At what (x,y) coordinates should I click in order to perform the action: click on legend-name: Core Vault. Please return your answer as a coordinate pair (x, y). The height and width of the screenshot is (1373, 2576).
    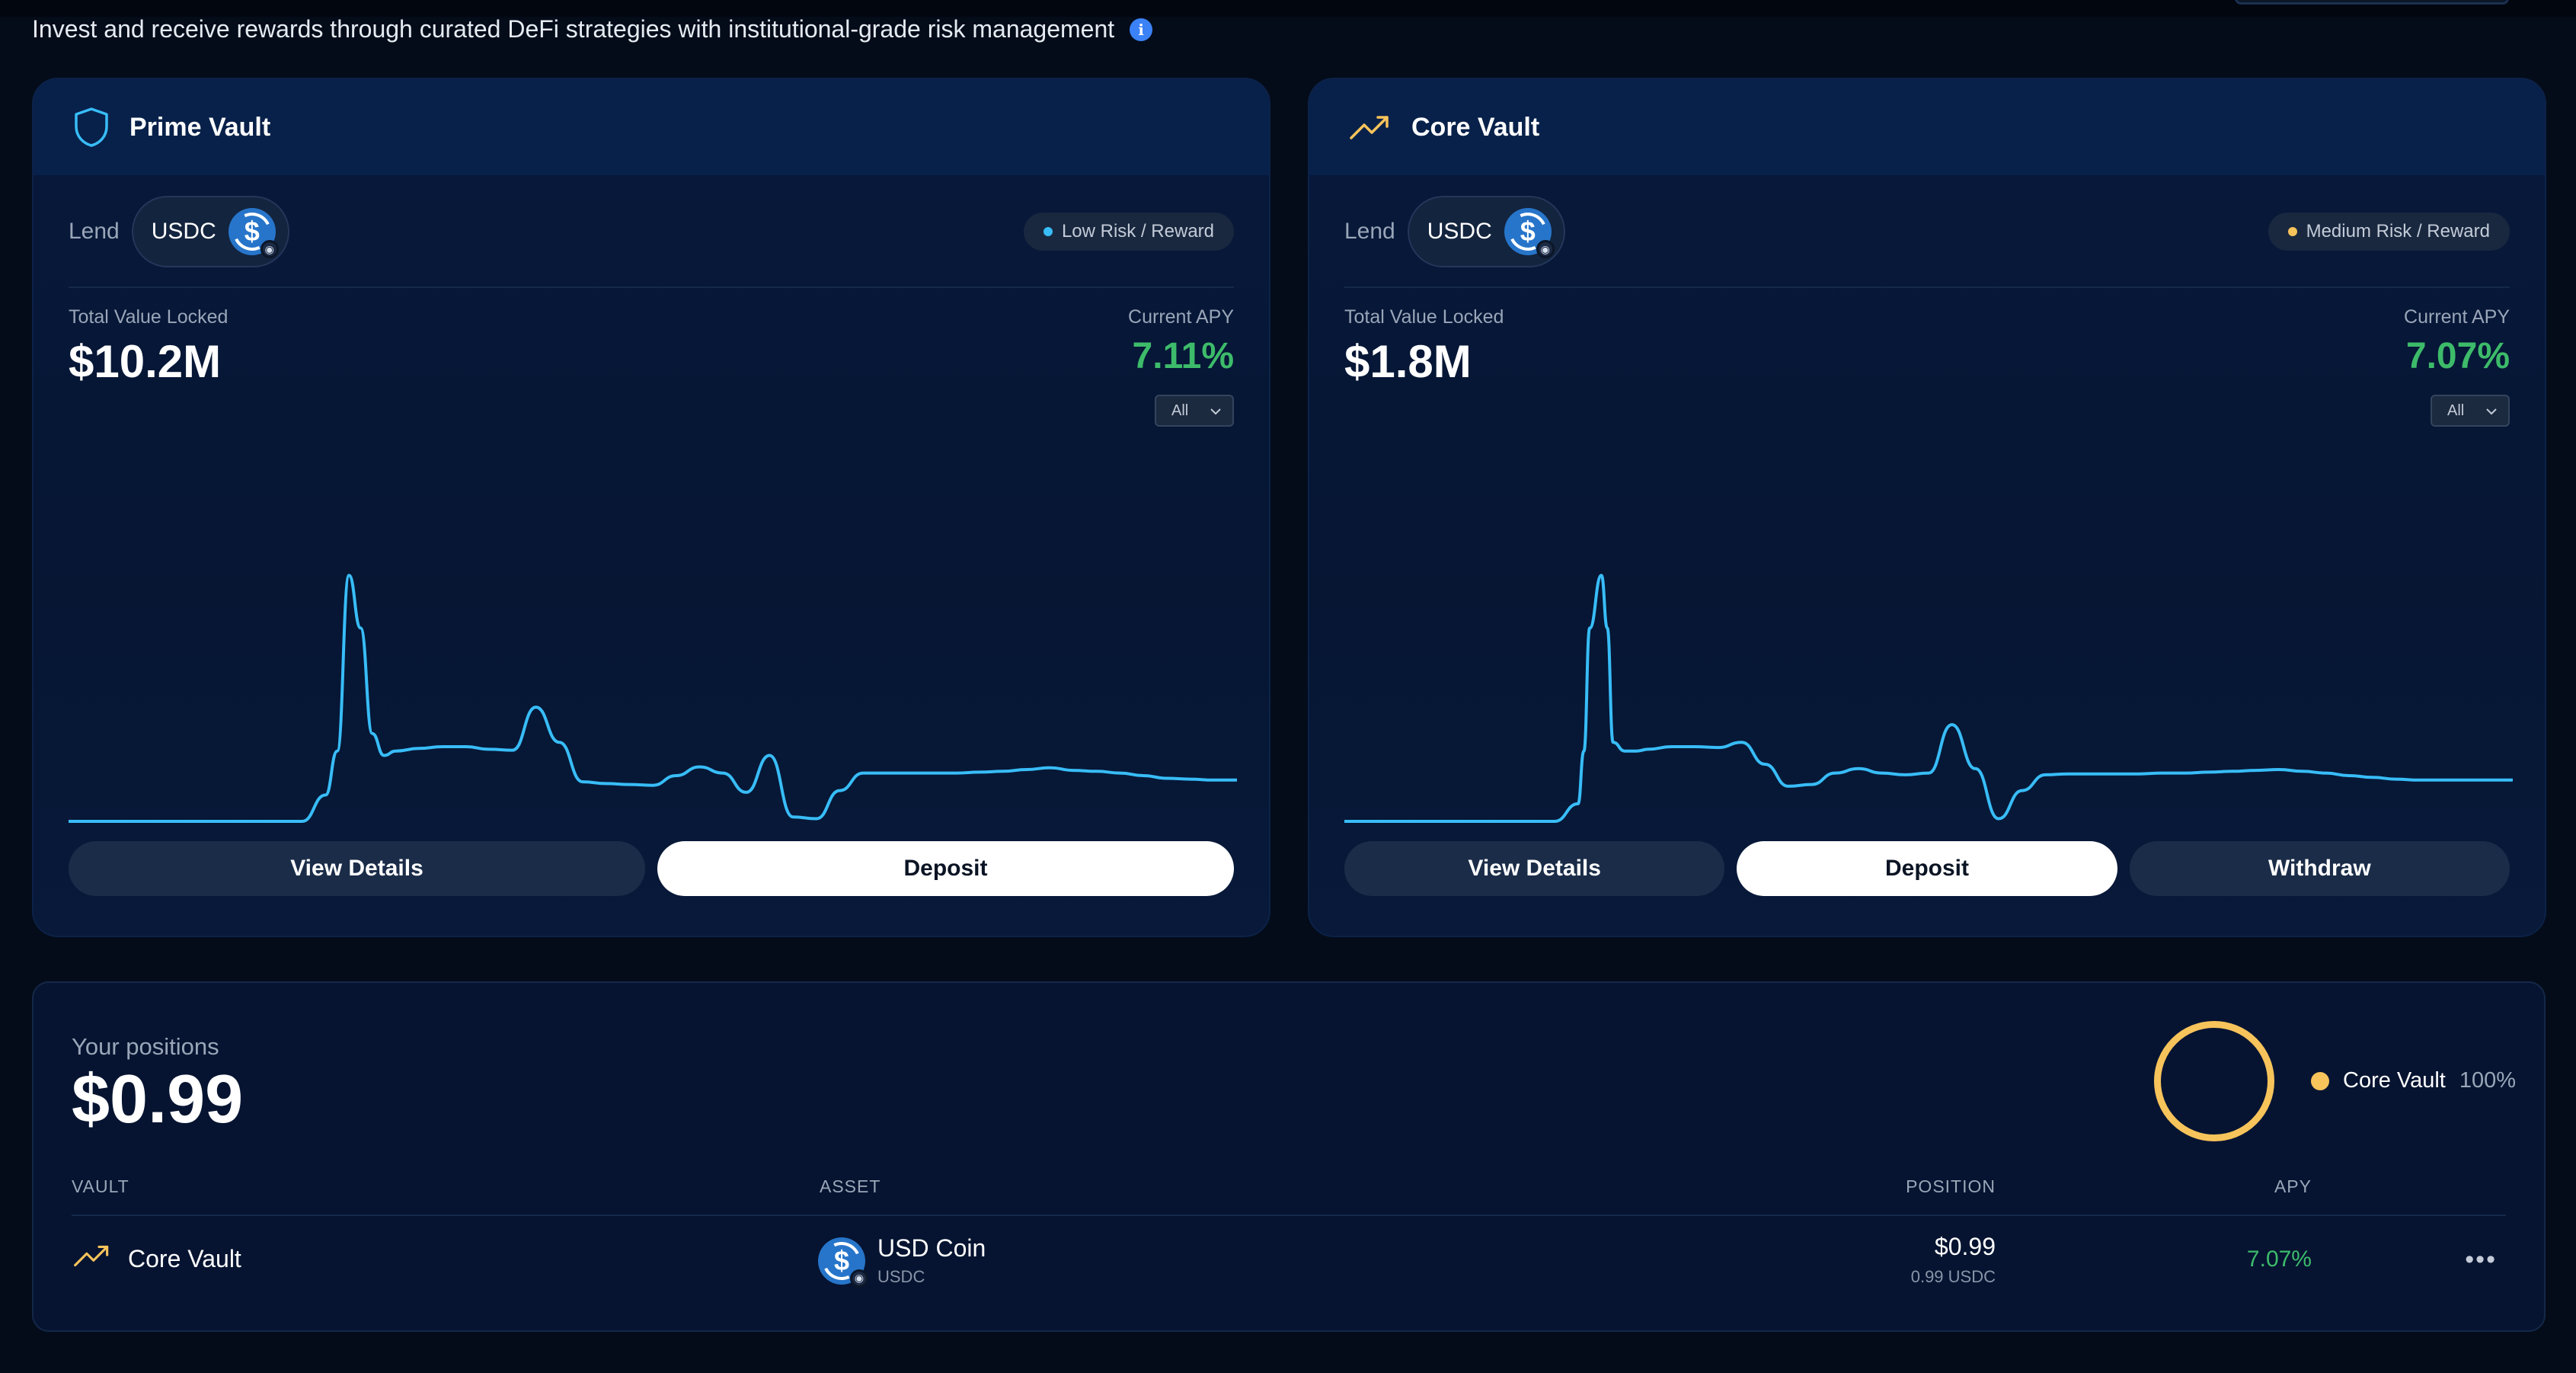
    Looking at the image, I should click on (2395, 1080).